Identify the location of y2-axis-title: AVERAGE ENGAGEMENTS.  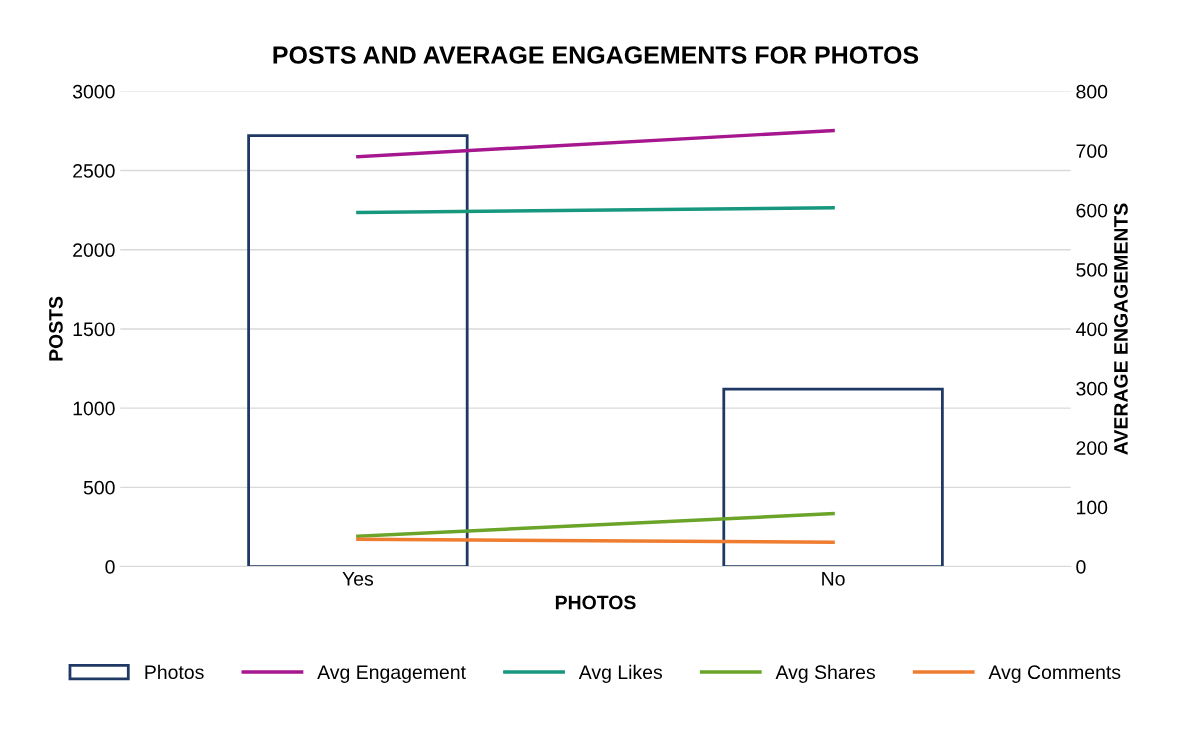
(1121, 329).